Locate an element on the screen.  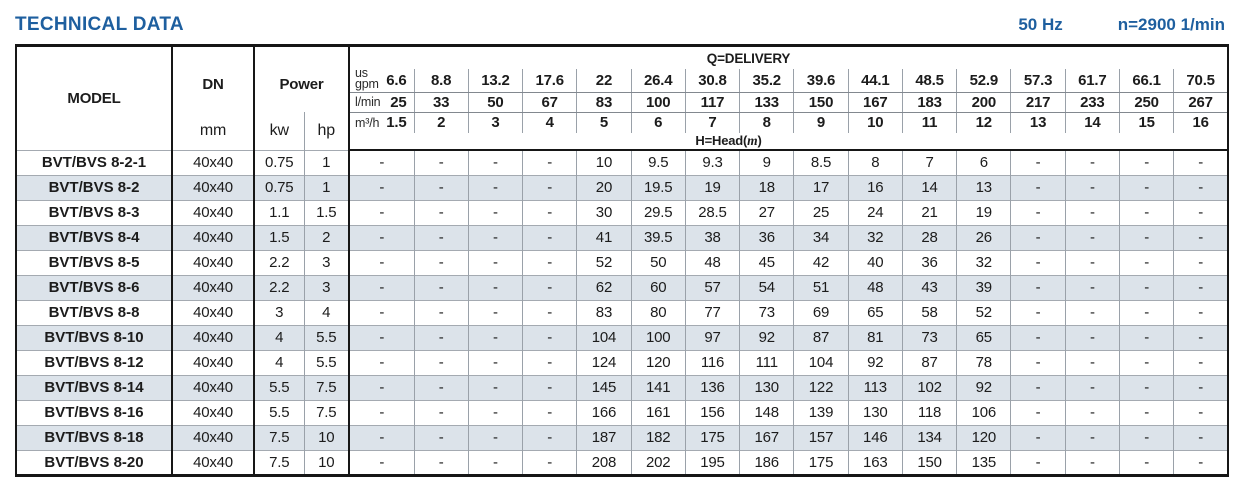
column-header-power: Power is located at coordinates (301, 78).